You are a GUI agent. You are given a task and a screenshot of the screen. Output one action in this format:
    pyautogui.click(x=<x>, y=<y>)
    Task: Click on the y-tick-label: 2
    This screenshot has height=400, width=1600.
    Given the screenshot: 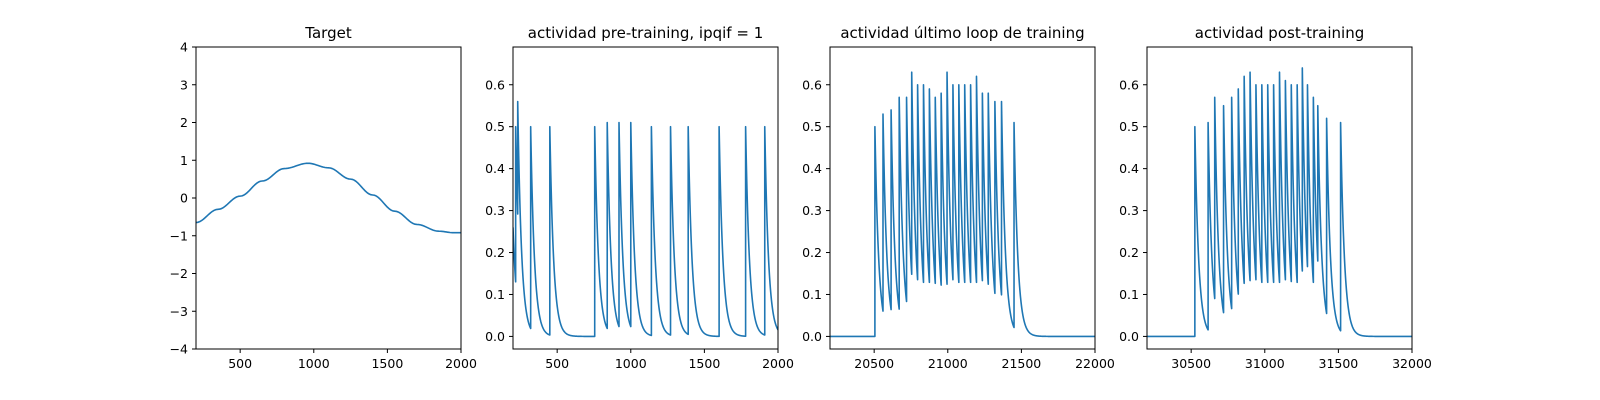 What is the action you would take?
    pyautogui.click(x=184, y=122)
    